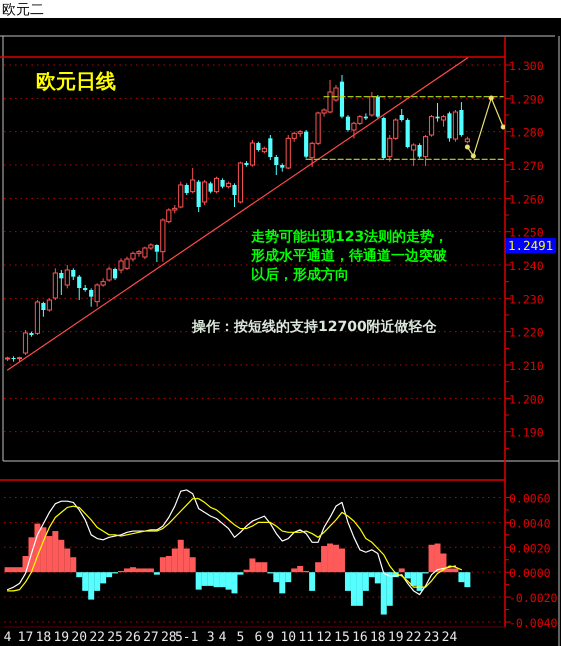  What do you see at coordinates (533, 623) in the screenshot?
I see `y-tick-label: -0.0040` at bounding box center [533, 623].